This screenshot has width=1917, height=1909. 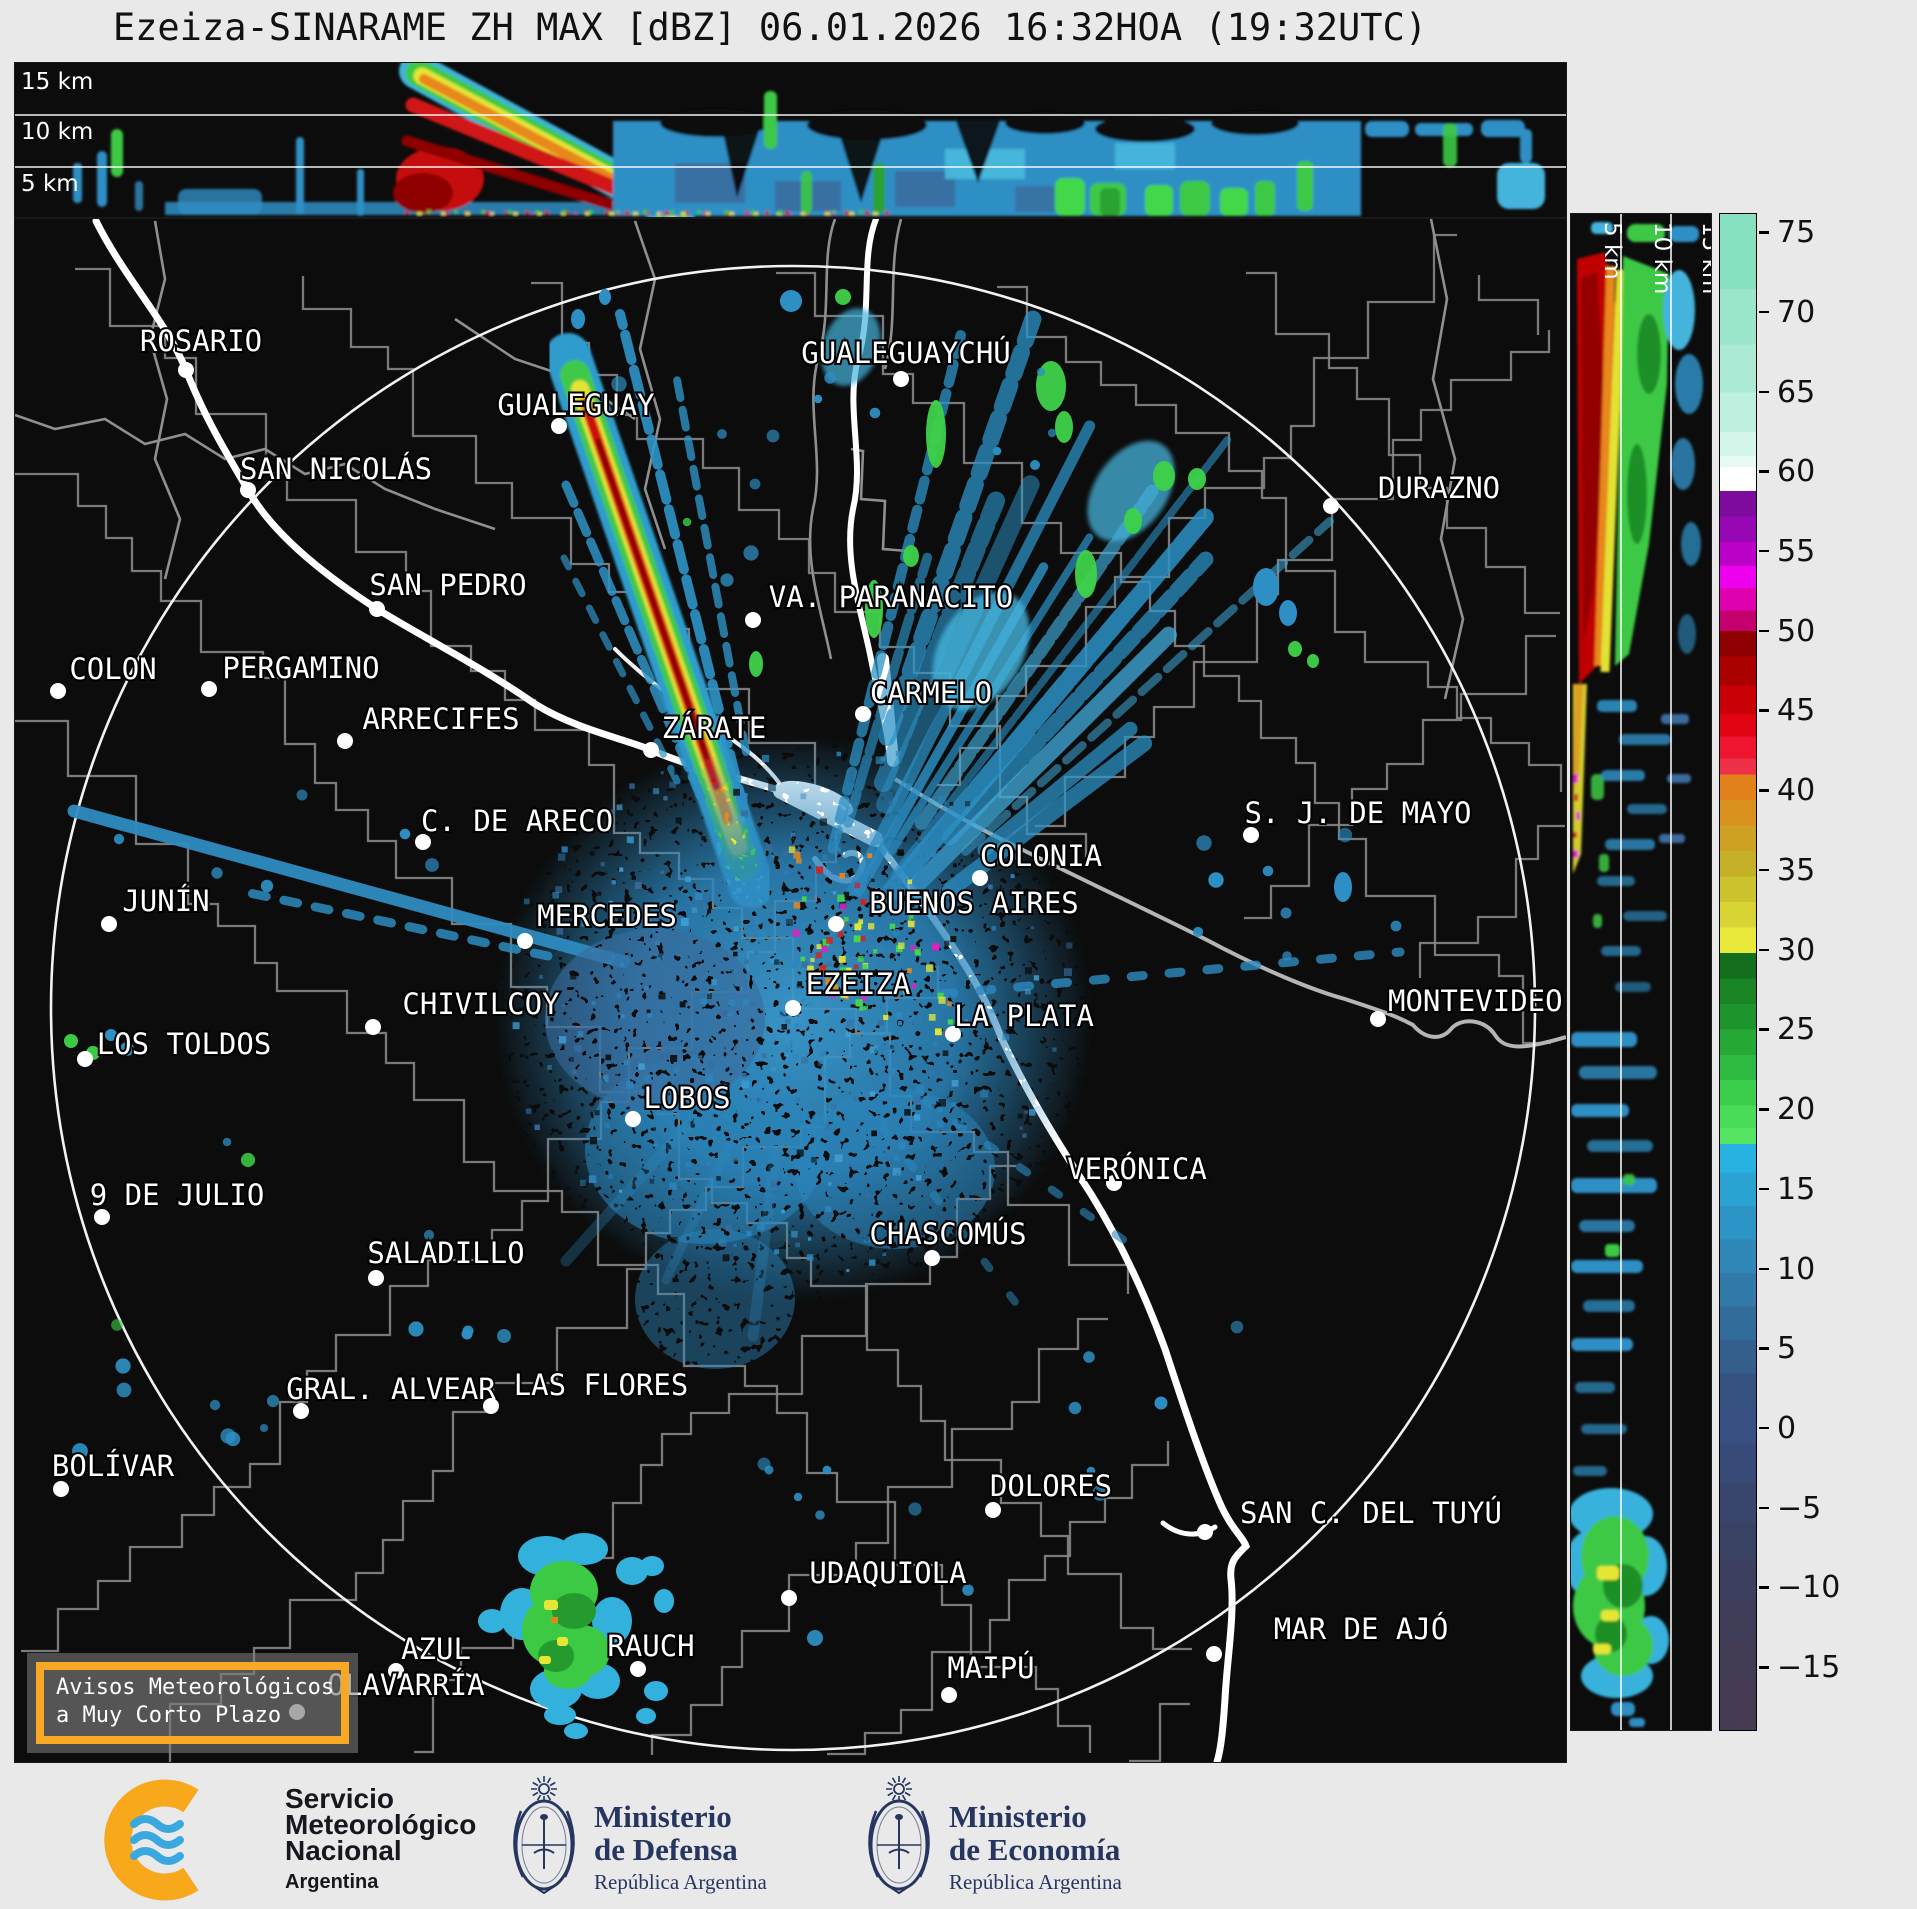 What do you see at coordinates (1796, 392) in the screenshot?
I see `colorbar-tick-label: 65` at bounding box center [1796, 392].